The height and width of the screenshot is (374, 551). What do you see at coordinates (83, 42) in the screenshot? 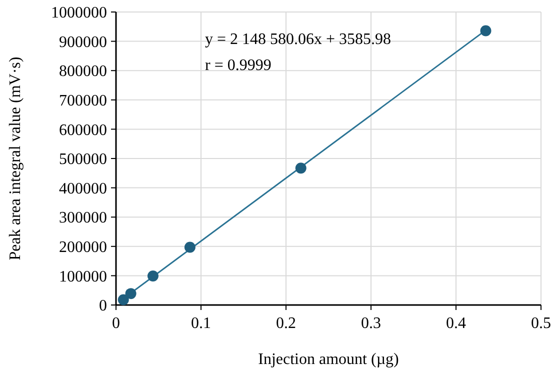
I see `y-tick-label: 900000` at bounding box center [83, 42].